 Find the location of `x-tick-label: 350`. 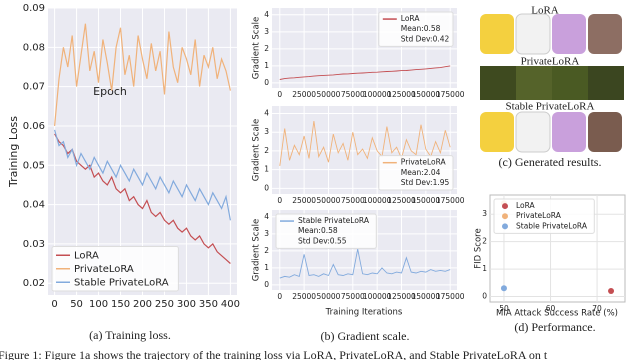

x-tick-label: 350 is located at coordinates (208, 304).